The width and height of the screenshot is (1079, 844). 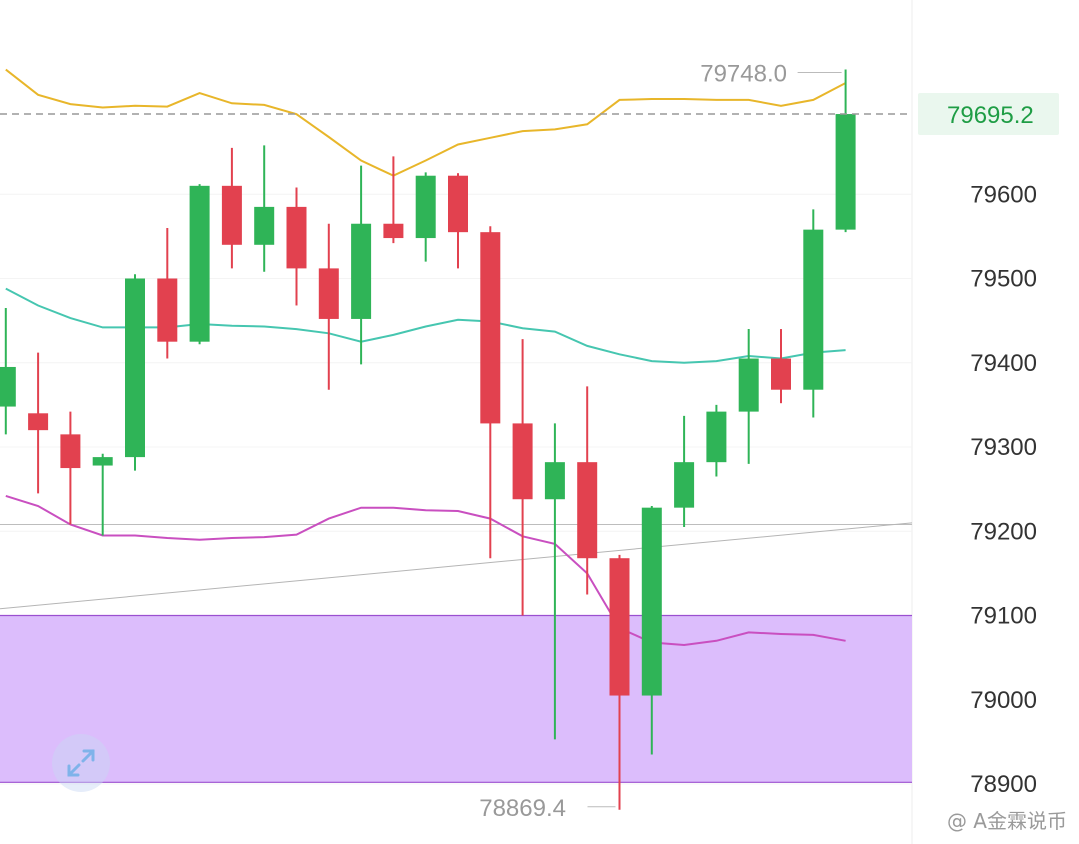 I want to click on expand-arrows-icon, so click(x=81, y=763).